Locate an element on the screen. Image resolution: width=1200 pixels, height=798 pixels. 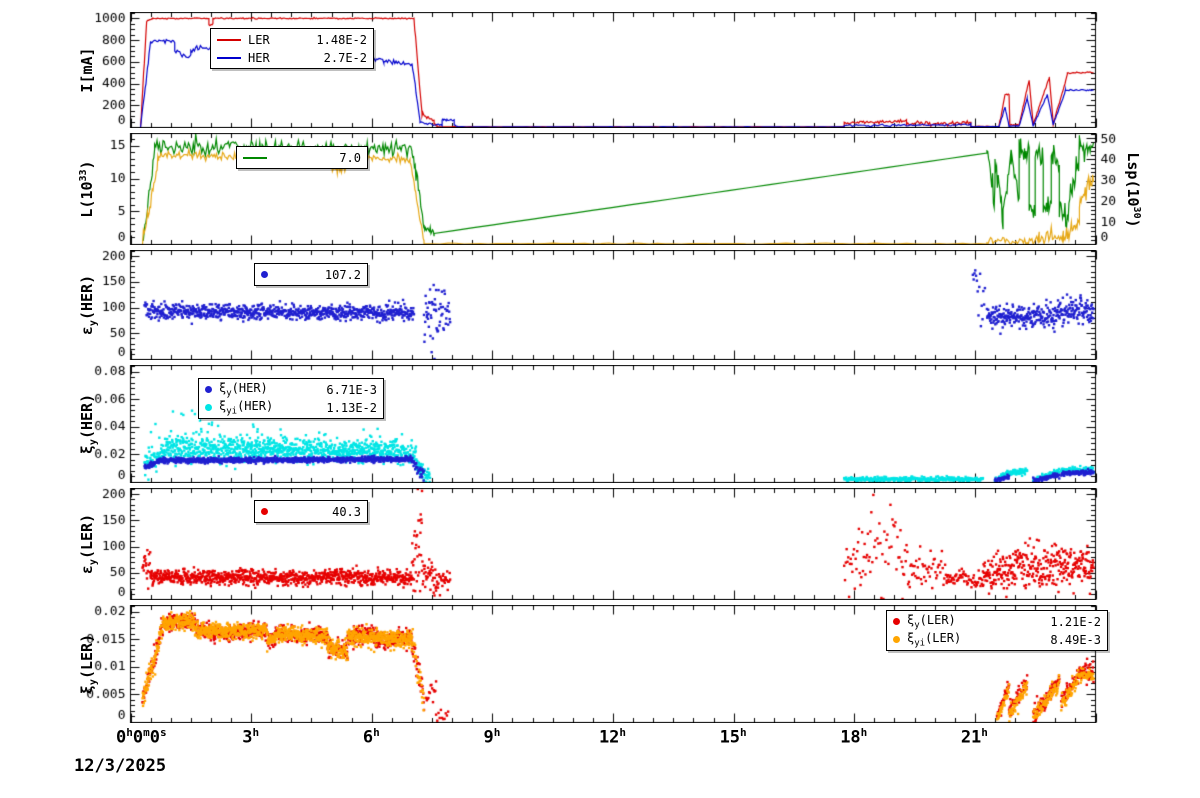
legend-entry: 7.0 is located at coordinates (302, 157).